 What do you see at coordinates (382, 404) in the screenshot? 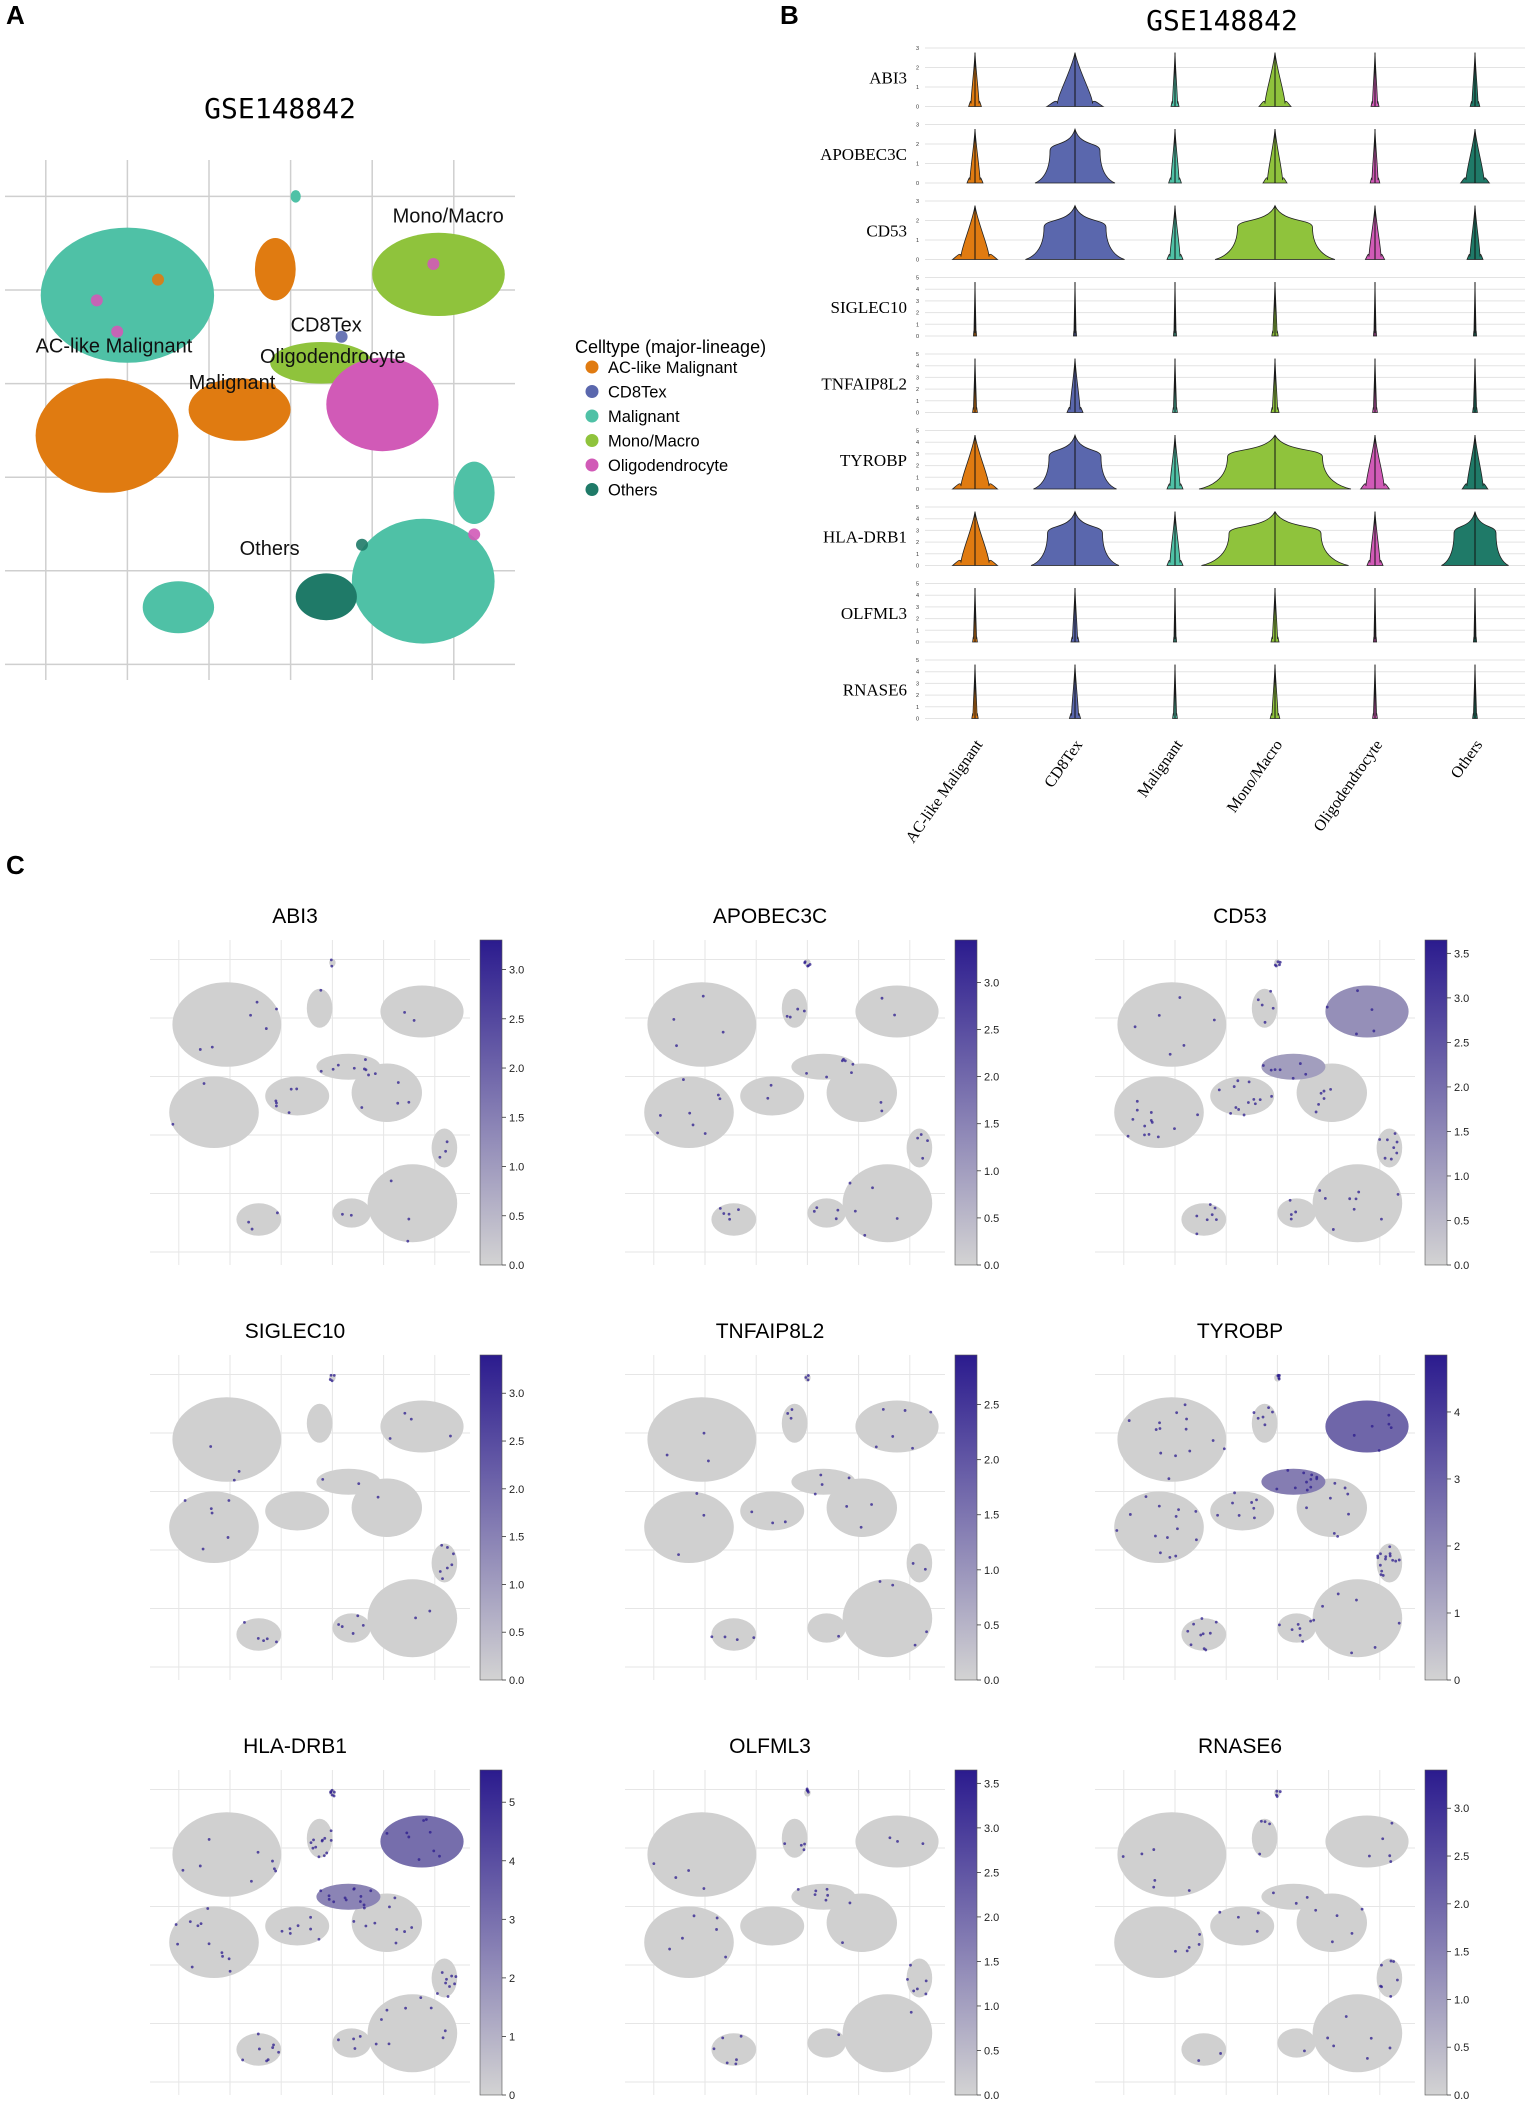
I see `cluster-oligodendrocyte` at bounding box center [382, 404].